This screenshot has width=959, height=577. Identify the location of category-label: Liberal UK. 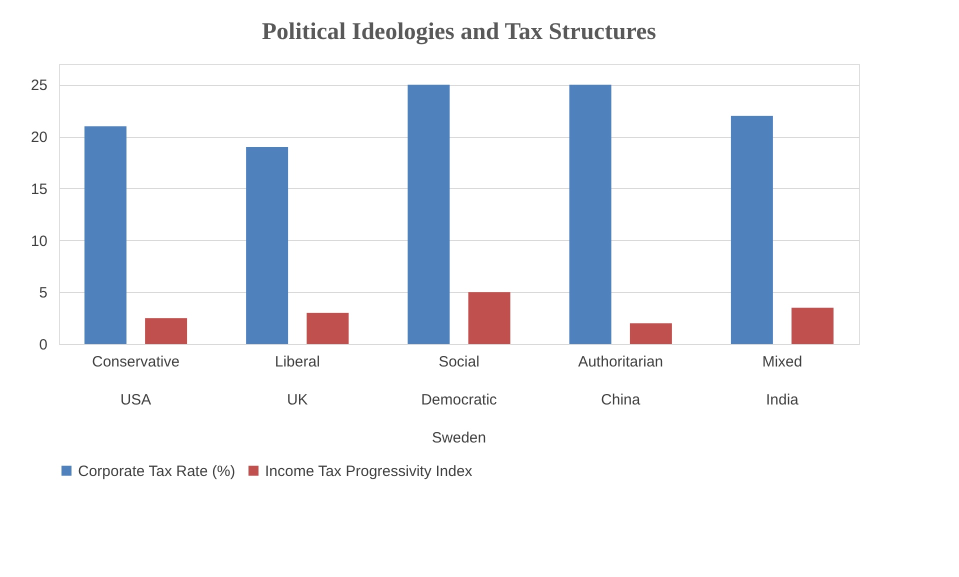
(297, 381).